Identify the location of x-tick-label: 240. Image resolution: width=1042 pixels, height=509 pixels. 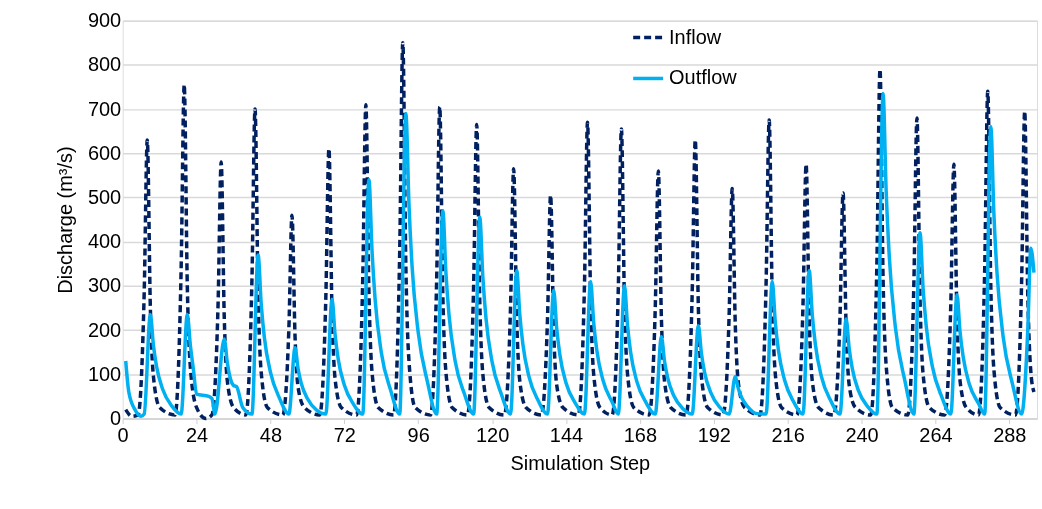
(862, 434).